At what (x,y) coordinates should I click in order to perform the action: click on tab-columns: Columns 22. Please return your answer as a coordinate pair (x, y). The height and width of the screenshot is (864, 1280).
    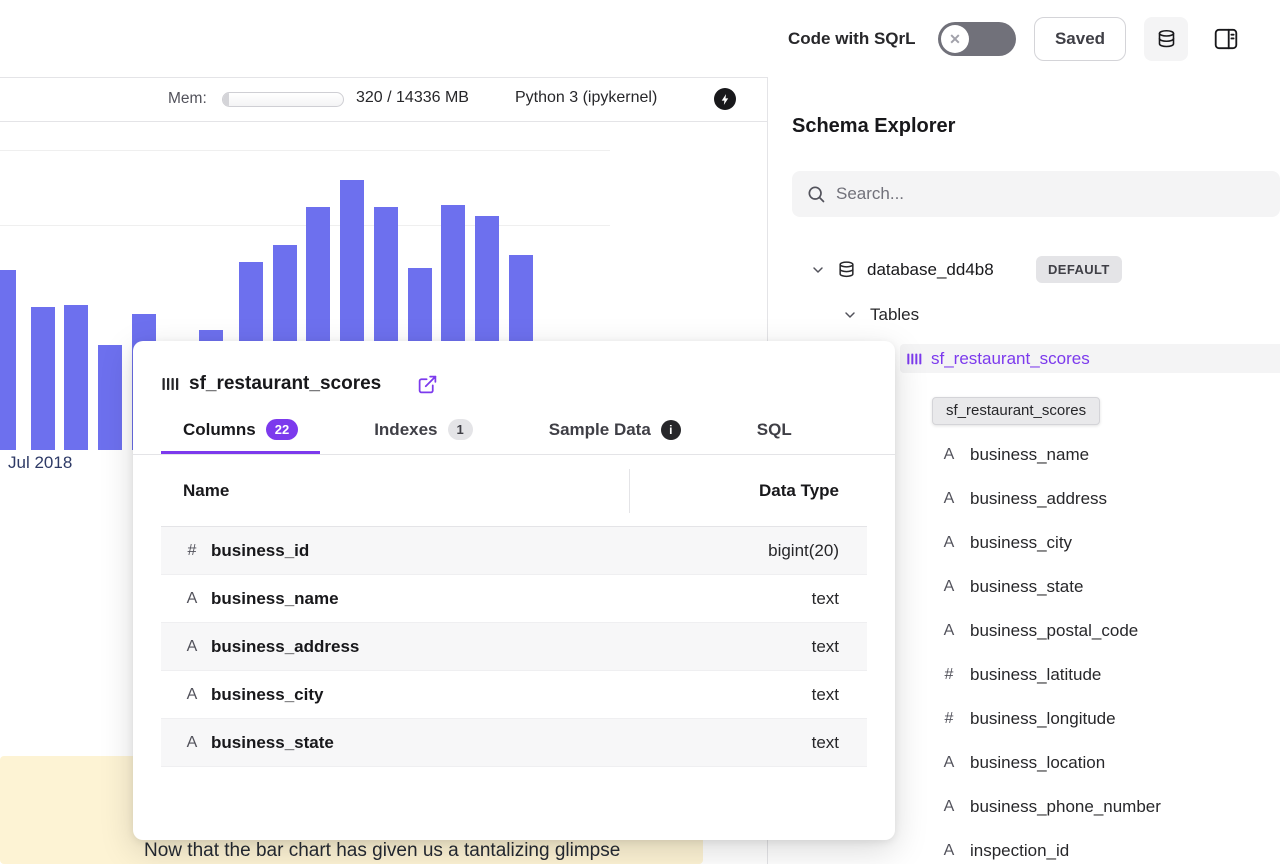
    Looking at the image, I should click on (240, 436).